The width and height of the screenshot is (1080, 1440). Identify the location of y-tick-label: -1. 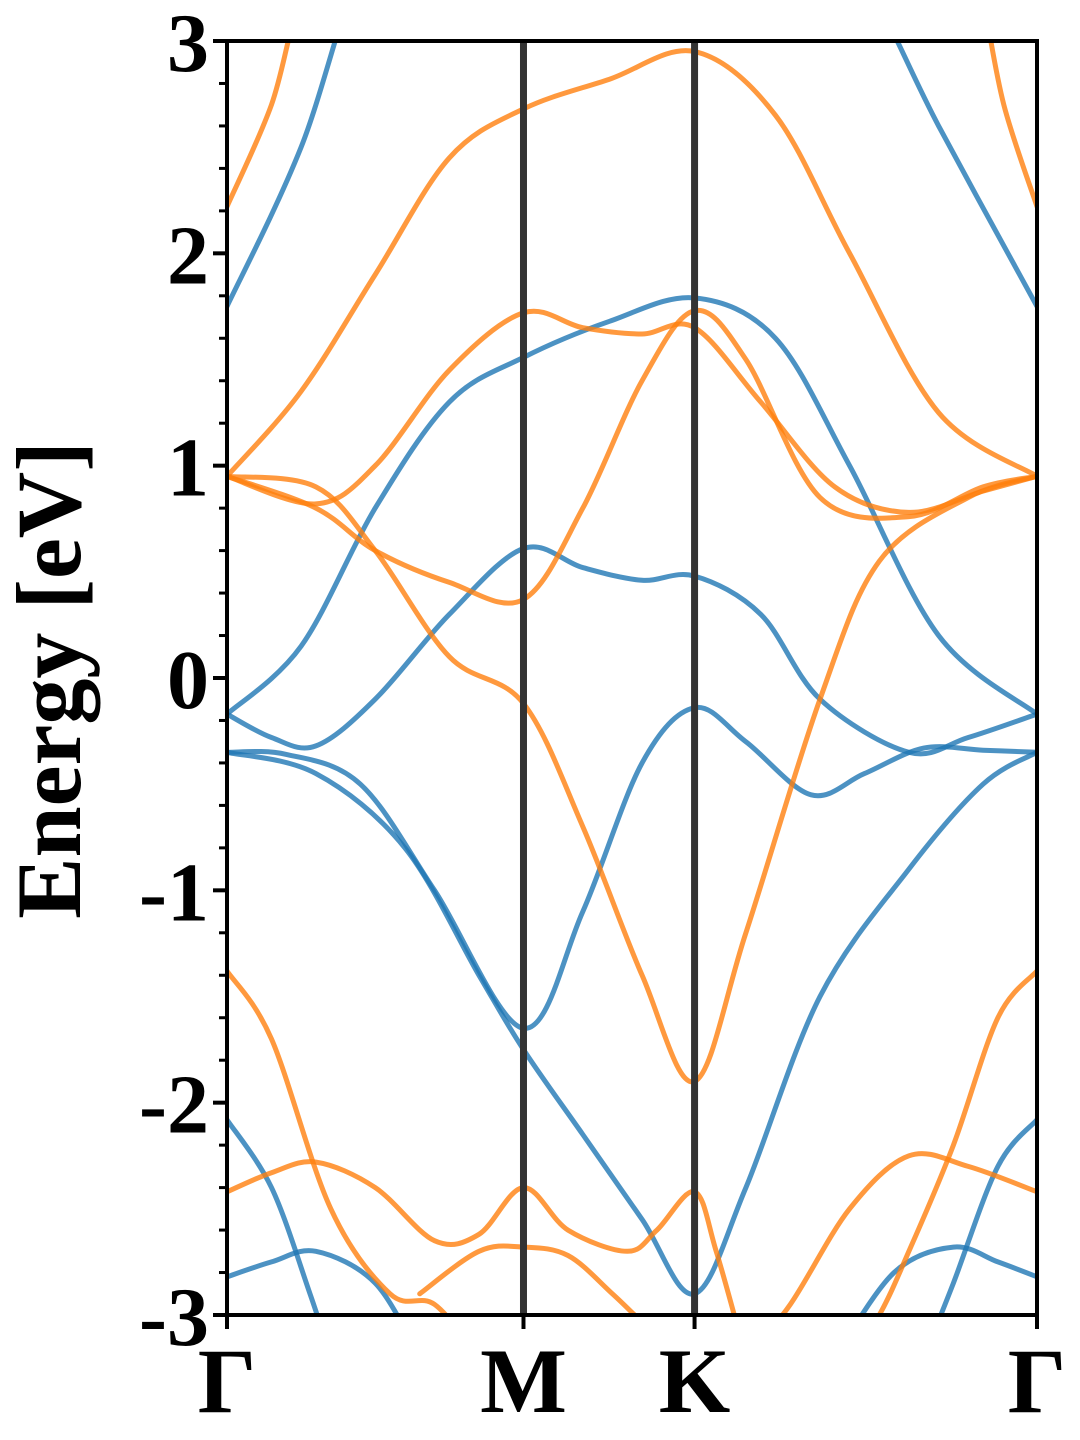
(174, 892).